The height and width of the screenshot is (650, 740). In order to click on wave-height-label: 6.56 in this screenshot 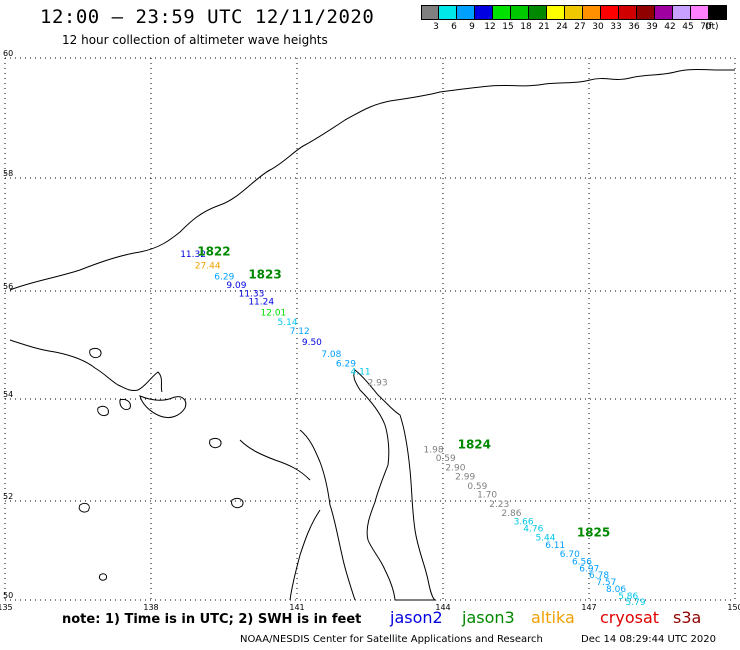, I will do `click(582, 562)`.